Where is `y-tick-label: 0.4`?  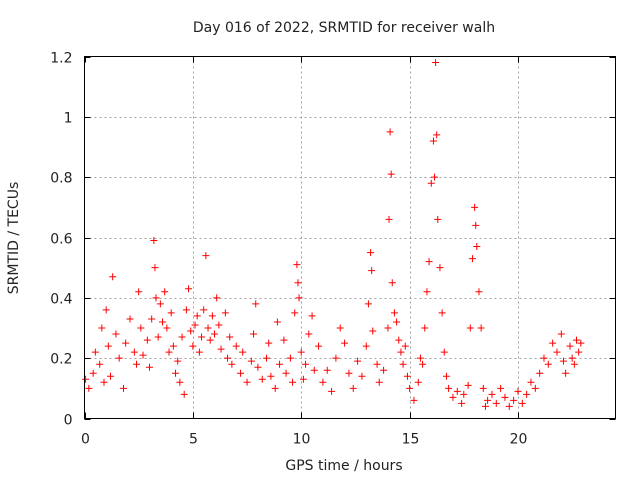
y-tick-label: 0.4 is located at coordinates (61, 300).